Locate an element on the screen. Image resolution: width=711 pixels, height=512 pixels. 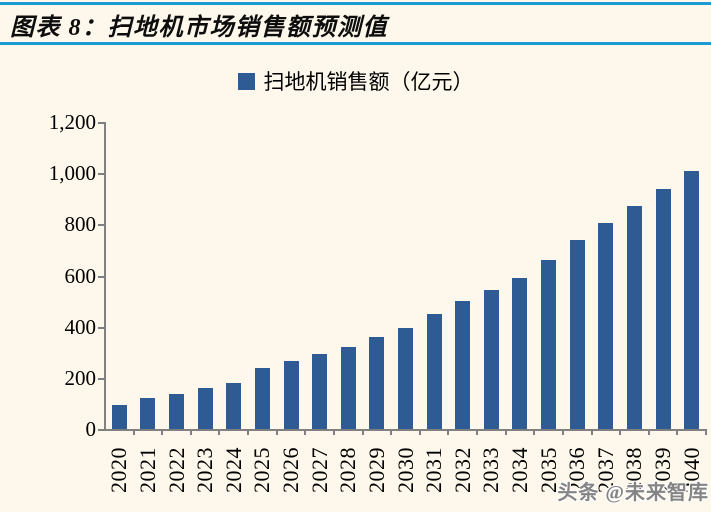
bar-2031 is located at coordinates (434, 371).